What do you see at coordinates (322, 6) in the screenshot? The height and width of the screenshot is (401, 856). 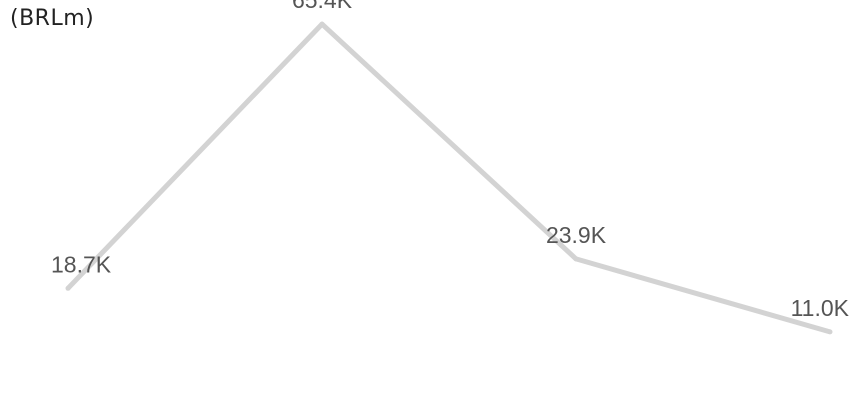 I see `data-label: 65.4K` at bounding box center [322, 6].